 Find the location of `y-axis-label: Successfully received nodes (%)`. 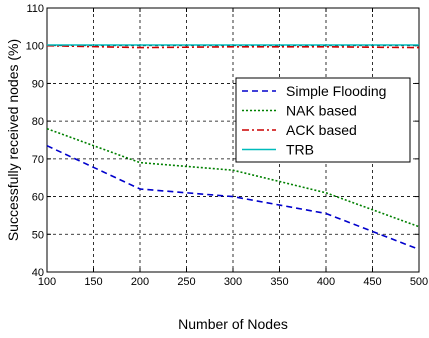

y-axis-label: Successfully received nodes (%) is located at coordinates (13, 140).